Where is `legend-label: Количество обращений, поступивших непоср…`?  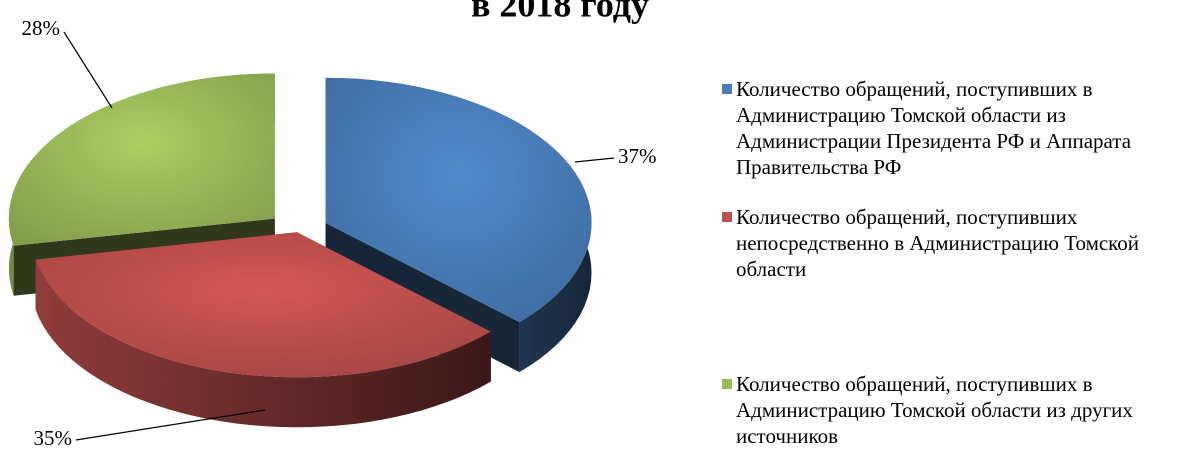 legend-label: Количество обращений, поступивших непоср… is located at coordinates (938, 243).